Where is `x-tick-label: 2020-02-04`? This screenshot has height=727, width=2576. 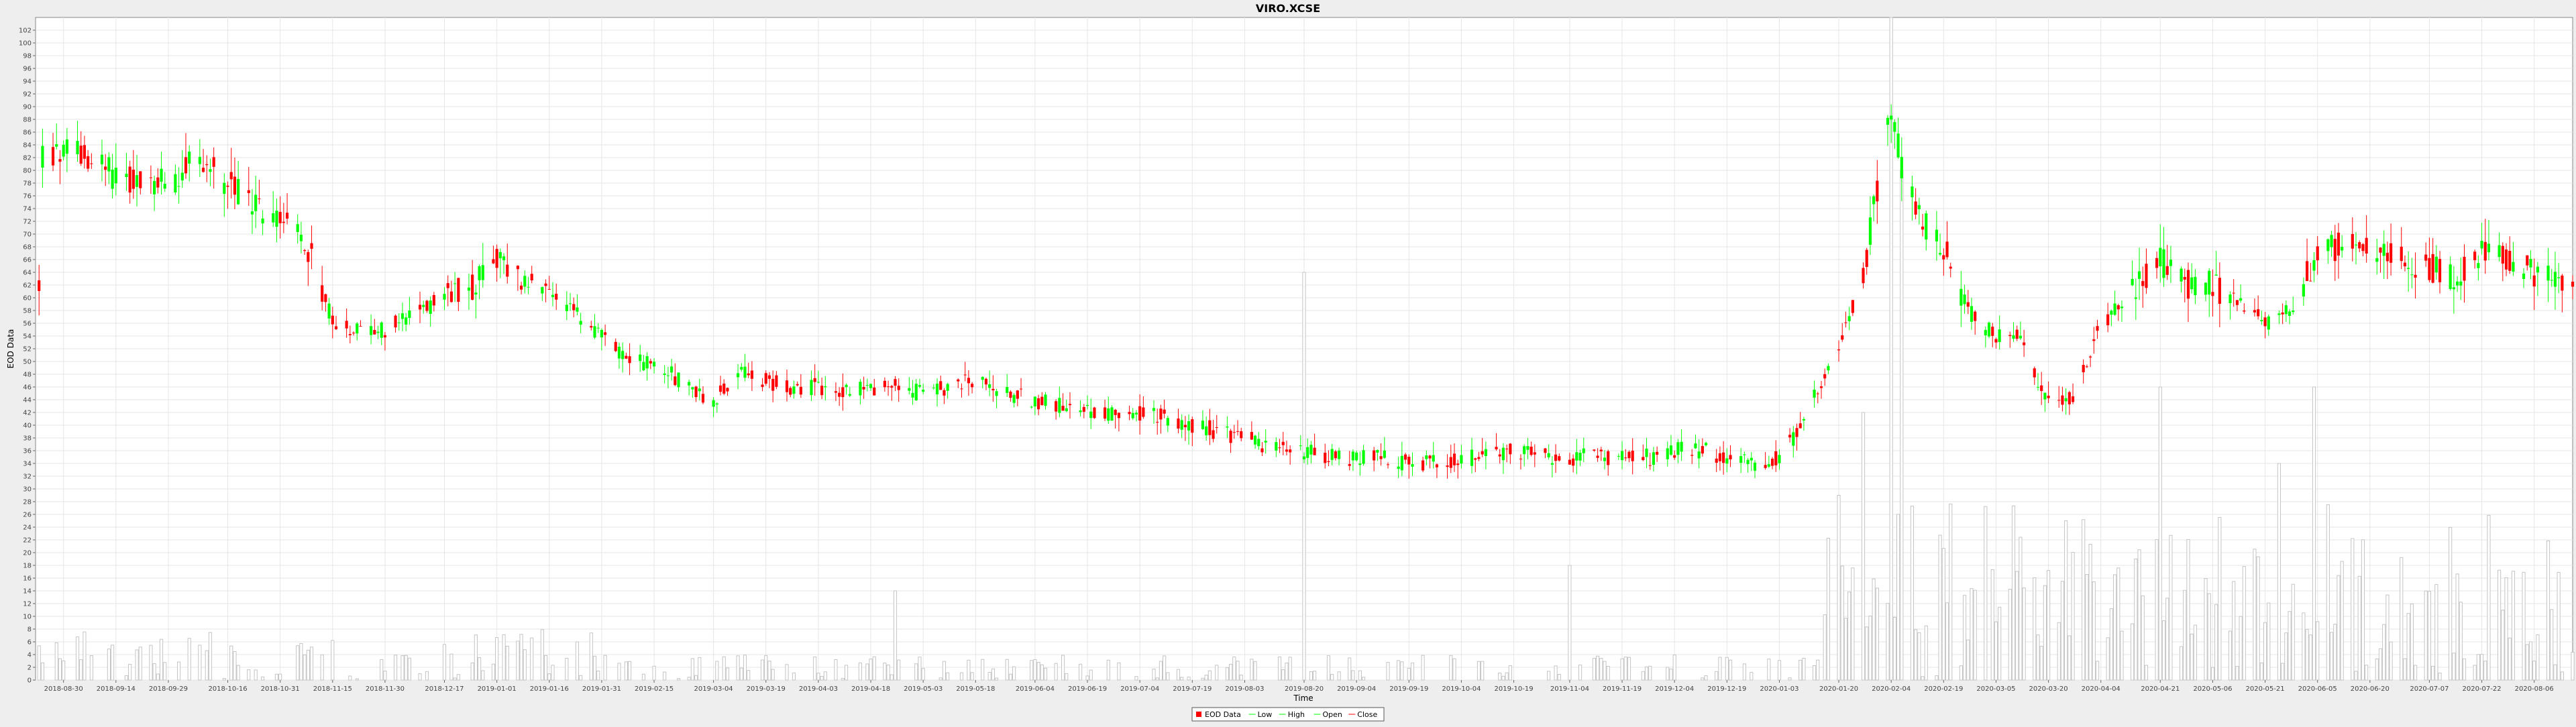 x-tick-label: 2020-02-04 is located at coordinates (1891, 689).